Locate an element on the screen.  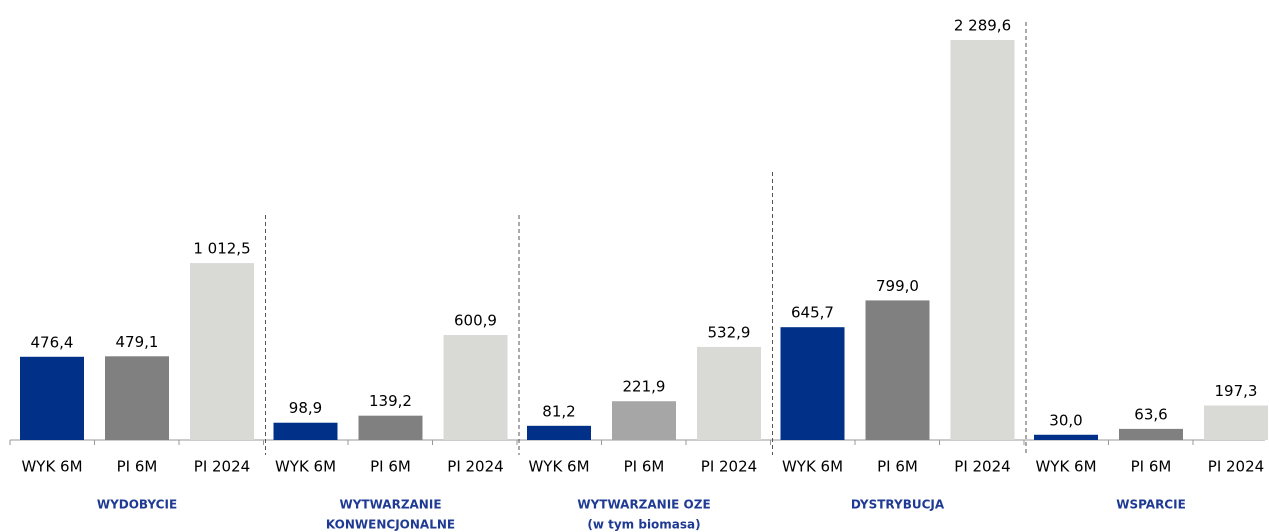
data-label: 98,9 is located at coordinates (305, 408).